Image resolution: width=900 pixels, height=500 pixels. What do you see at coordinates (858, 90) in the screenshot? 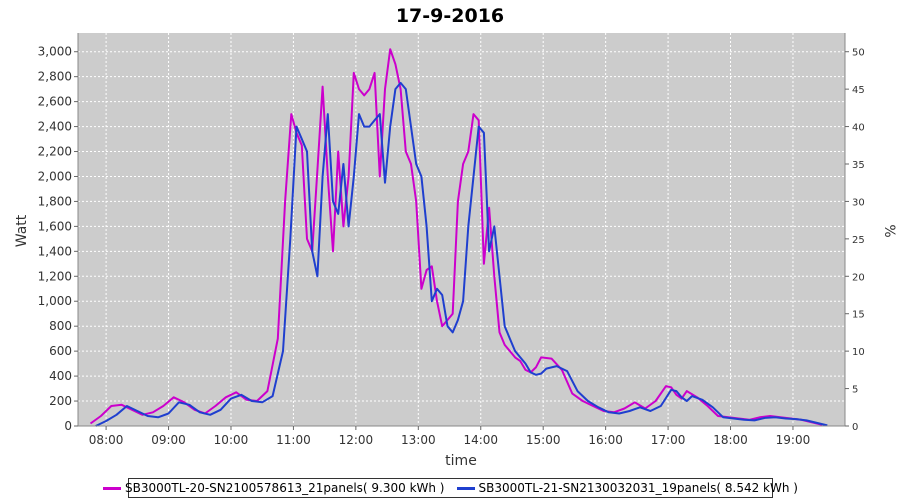
I see `y2-tick-label: 45` at bounding box center [858, 90].